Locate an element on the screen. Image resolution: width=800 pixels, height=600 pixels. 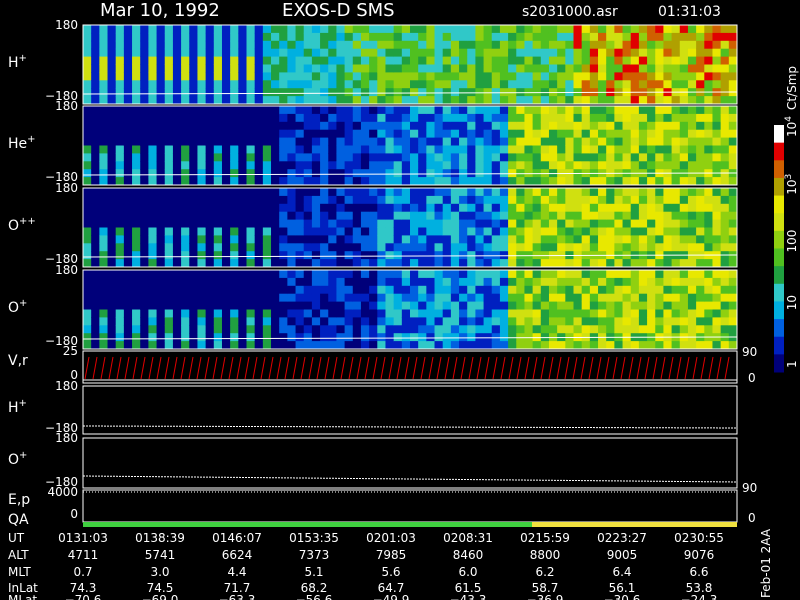
axis-top: 180 is located at coordinates (66, 106).